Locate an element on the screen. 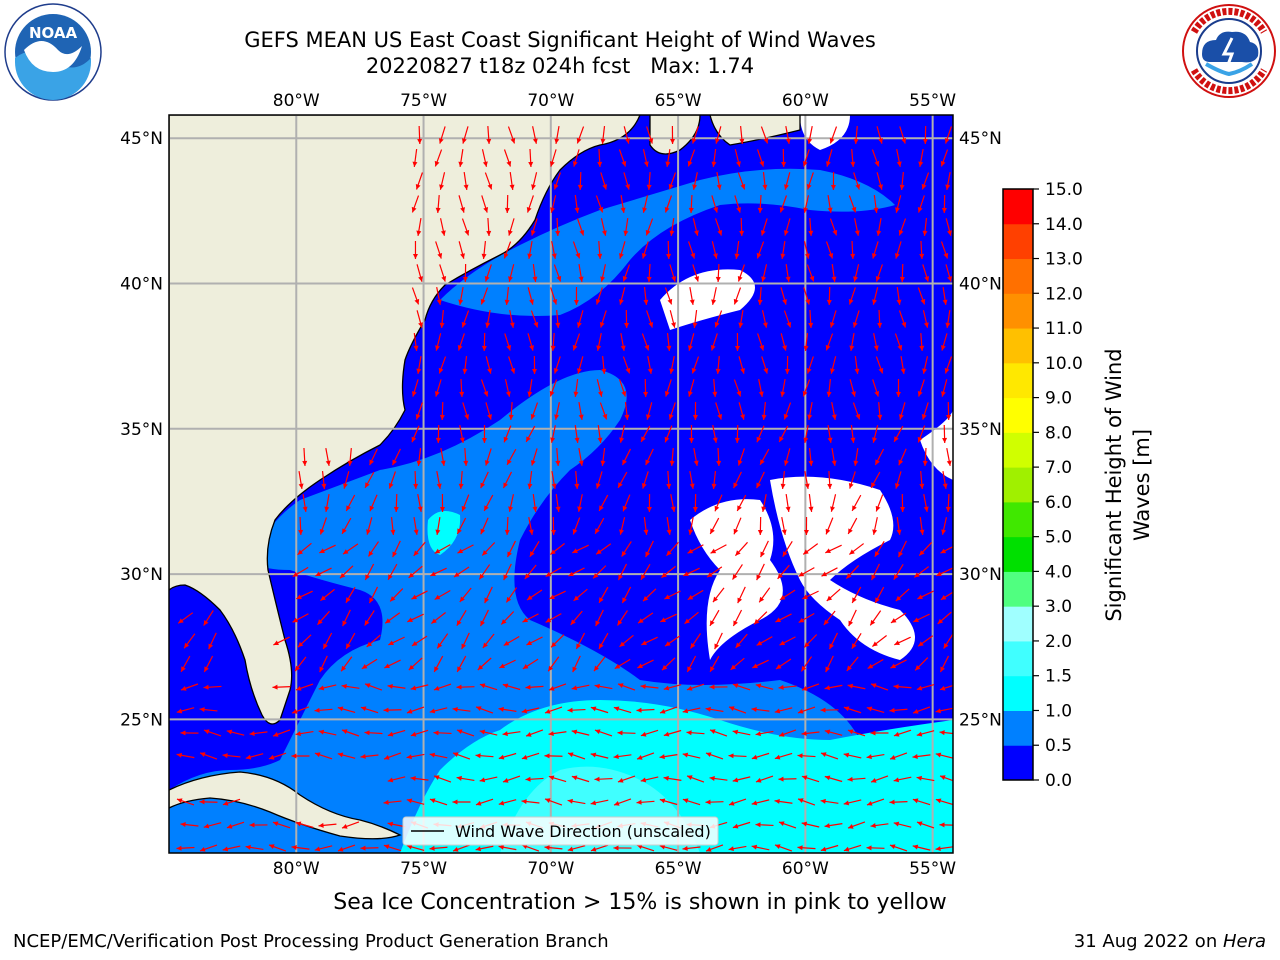 This screenshot has height=960, width=1280. map-legend: Wind Wave Direction (unscaled) is located at coordinates (560, 831).